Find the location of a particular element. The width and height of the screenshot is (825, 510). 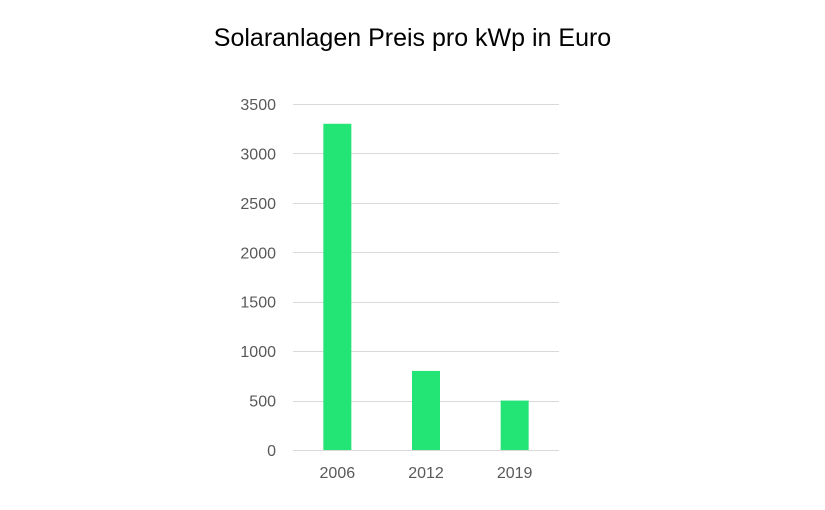

x-tick-label: 2006 is located at coordinates (338, 473).